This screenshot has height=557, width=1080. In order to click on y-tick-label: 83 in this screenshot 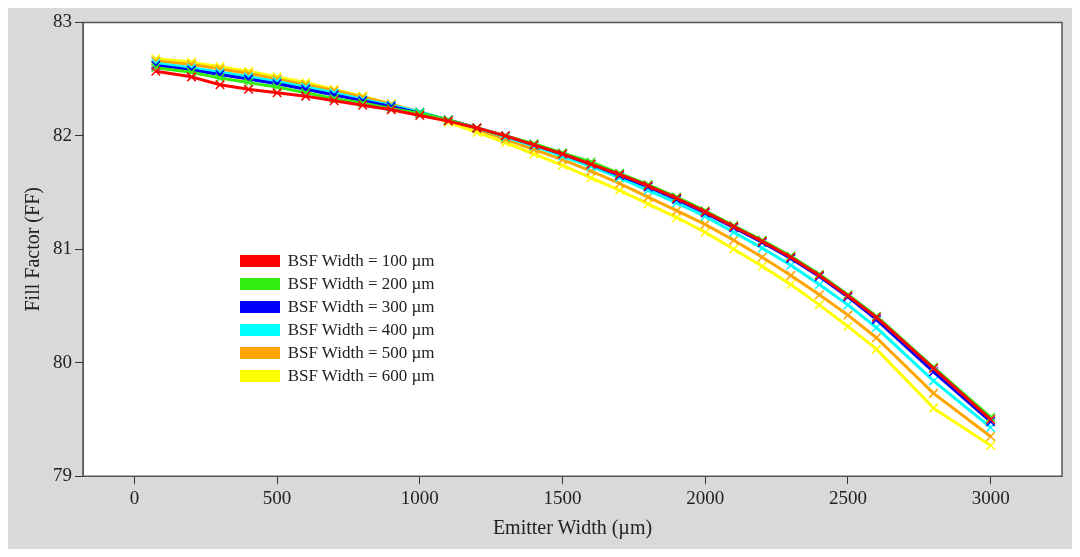, I will do `click(62, 21)`.